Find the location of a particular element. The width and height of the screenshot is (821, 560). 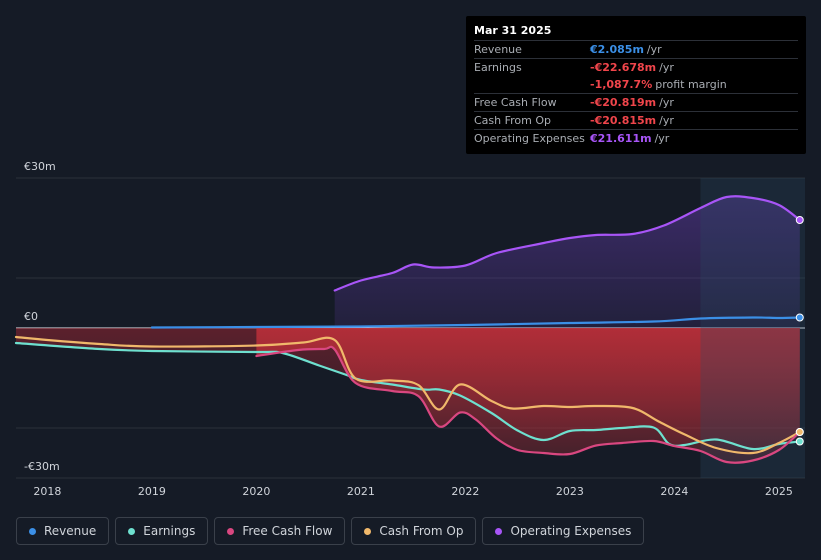

y-tick-label: €30m is located at coordinates (40, 166).